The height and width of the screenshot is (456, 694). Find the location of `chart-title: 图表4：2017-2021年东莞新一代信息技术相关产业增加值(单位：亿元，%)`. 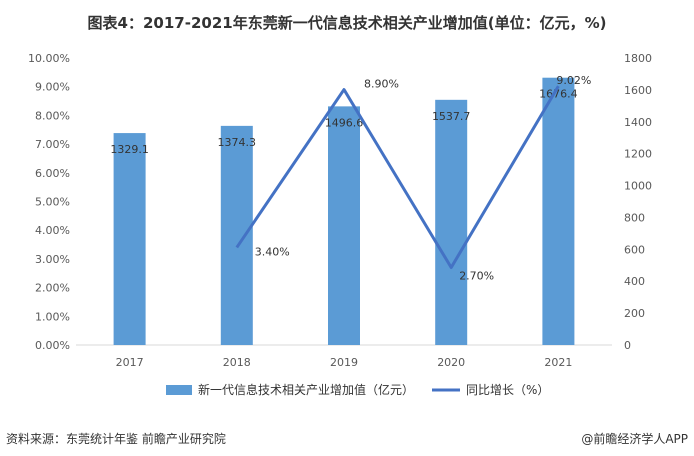

chart-title: 图表4：2017-2021年东莞新一代信息技术相关产业增加值(单位：亿元，%) is located at coordinates (347, 23).